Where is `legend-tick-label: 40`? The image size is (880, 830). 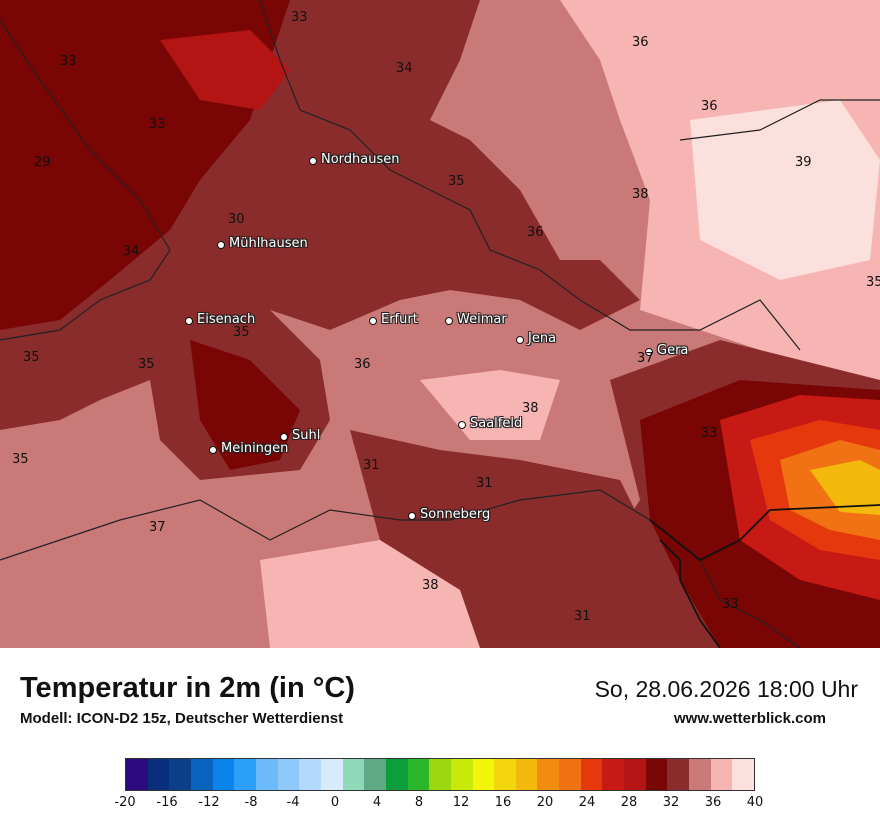 legend-tick-label: 40 is located at coordinates (755, 802).